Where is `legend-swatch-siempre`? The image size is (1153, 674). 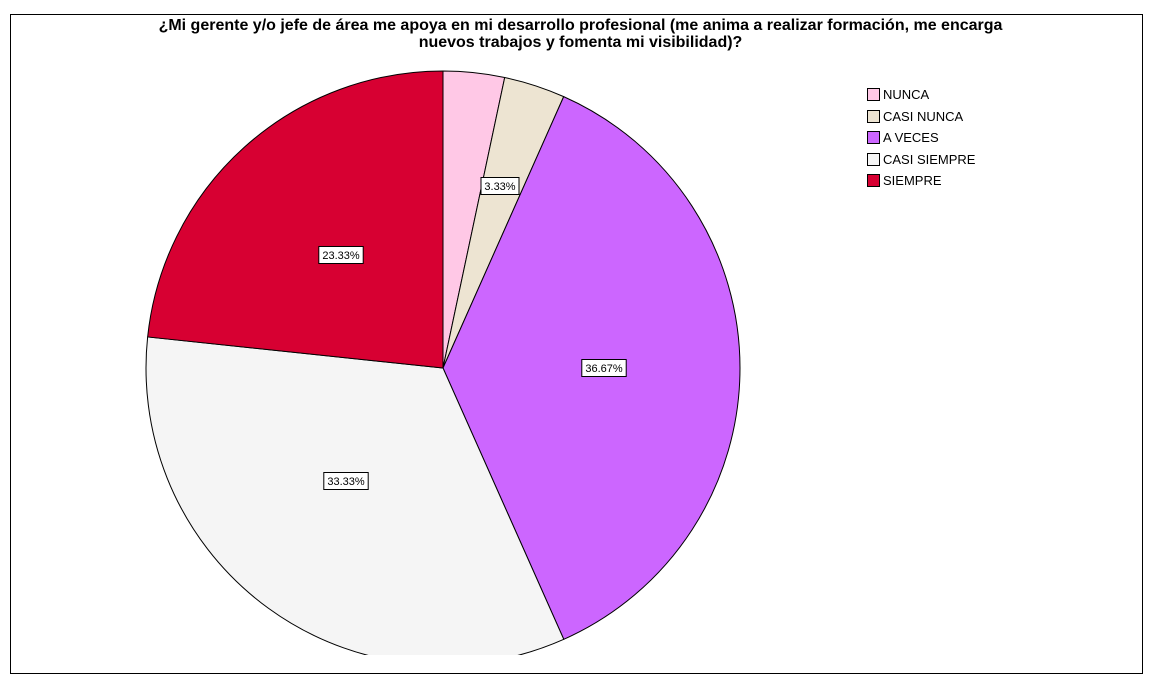 legend-swatch-siempre is located at coordinates (873, 181).